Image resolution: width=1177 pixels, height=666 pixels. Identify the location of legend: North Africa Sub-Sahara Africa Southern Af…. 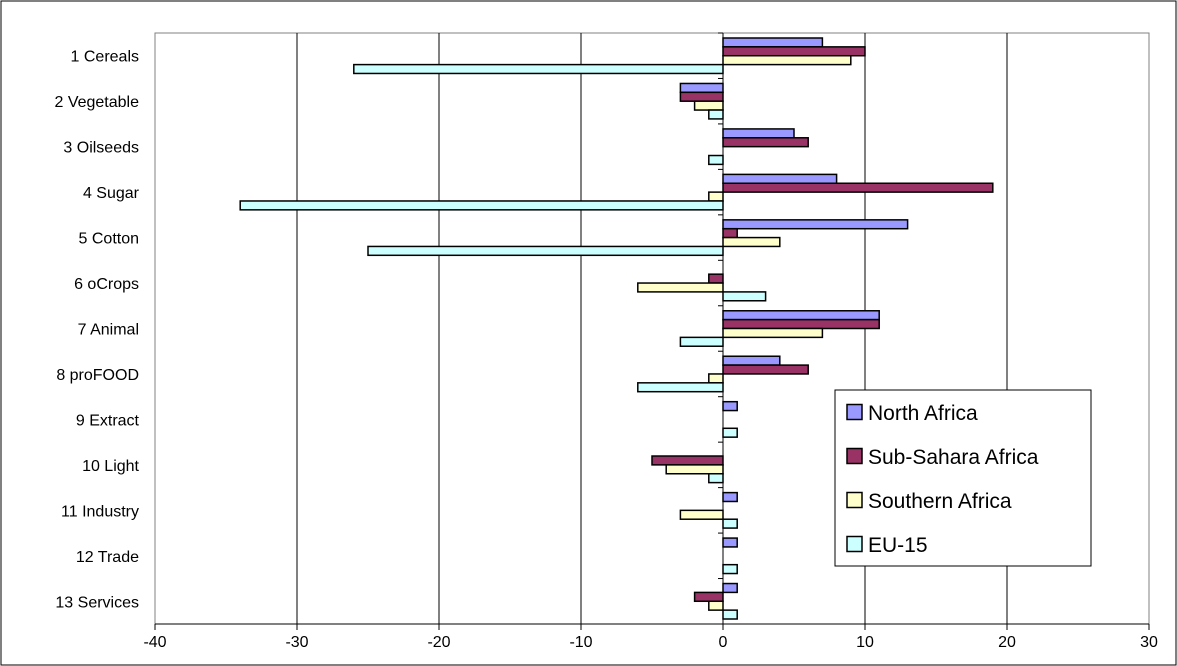
(963, 478).